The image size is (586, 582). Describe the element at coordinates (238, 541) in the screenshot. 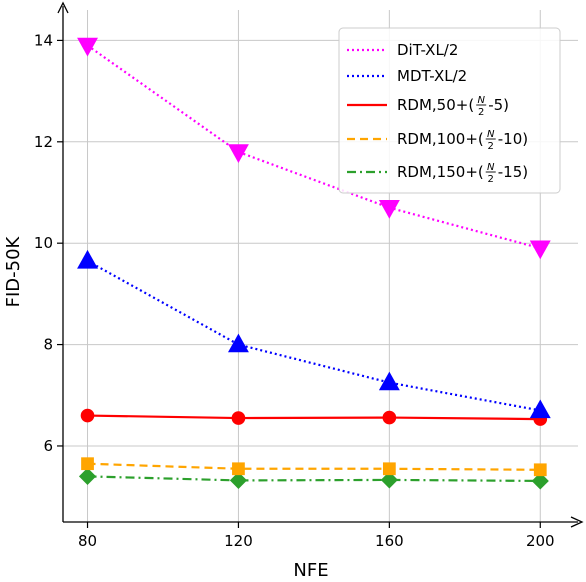

I see `x-tick-label: 120` at that location.